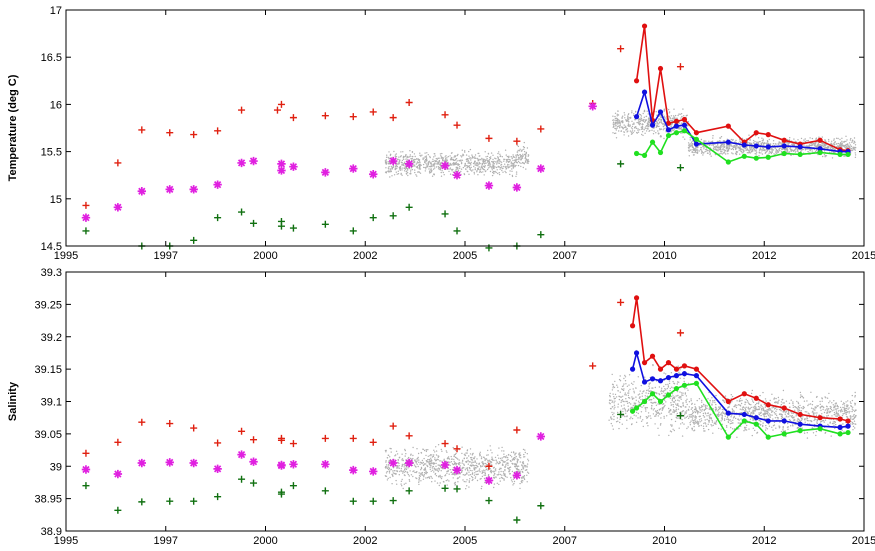  I want to click on chart-0-plus-marker, so click(393, 118).